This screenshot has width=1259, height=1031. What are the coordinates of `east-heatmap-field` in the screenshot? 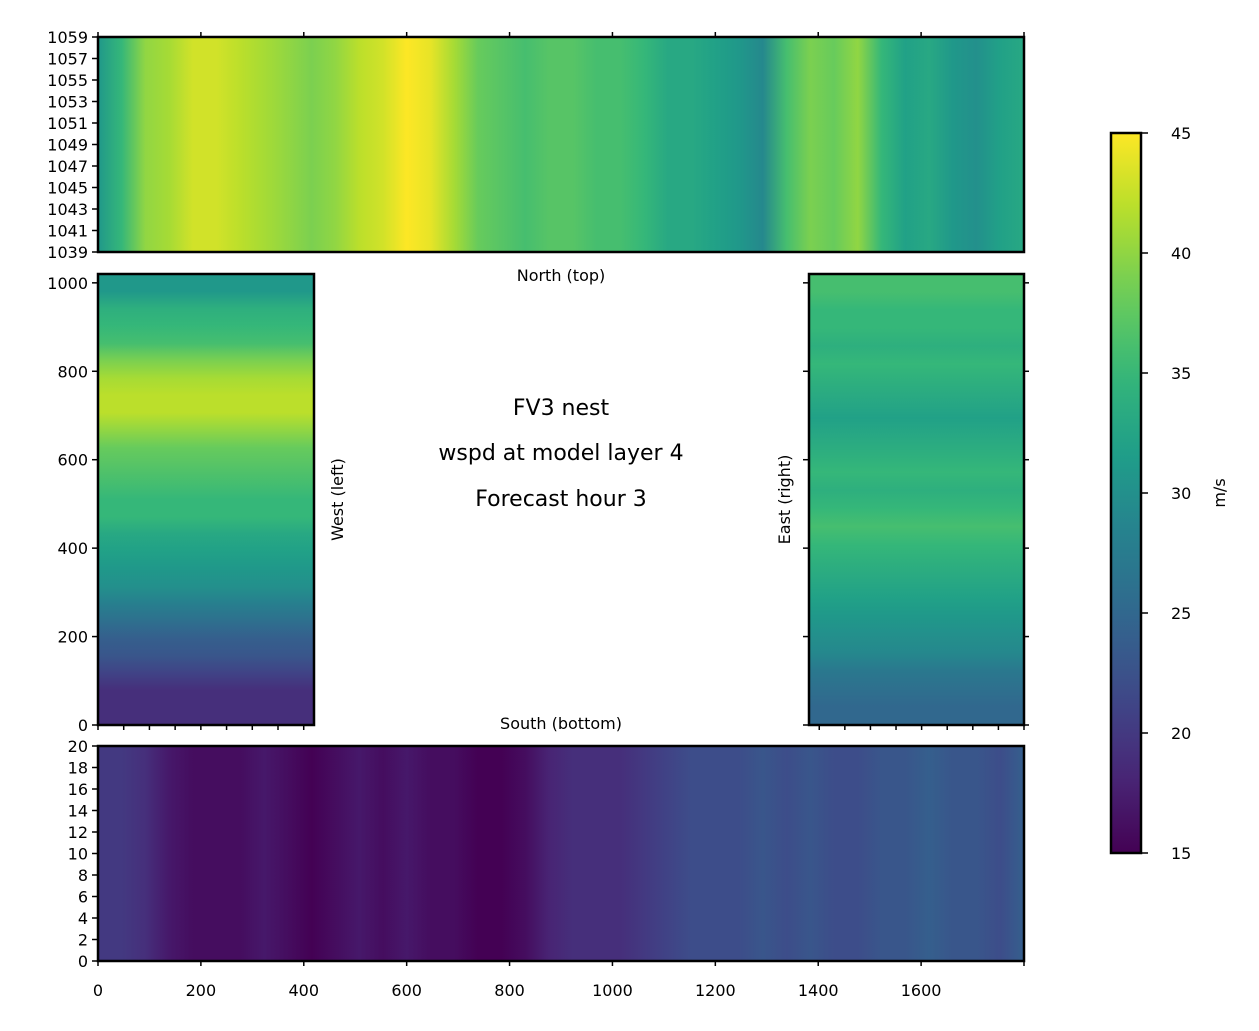 It's located at (916, 499).